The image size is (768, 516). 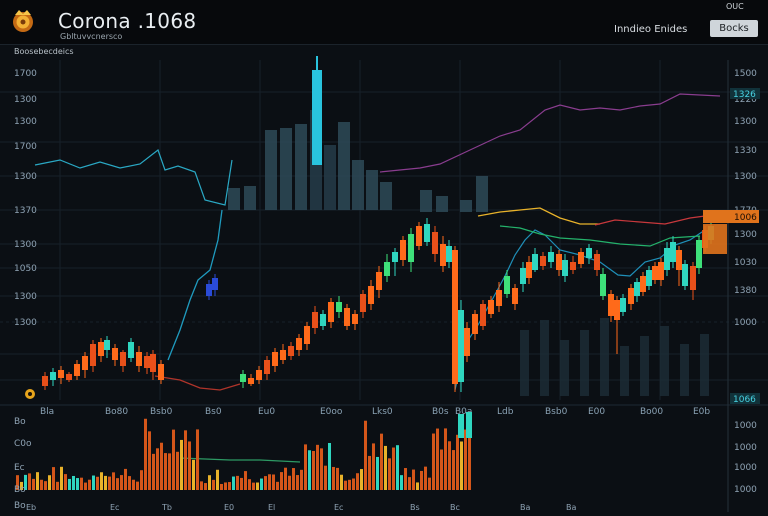 What do you see at coordinates (415, 507) in the screenshot?
I see `bottom-tick-label: Bs` at bounding box center [415, 507].